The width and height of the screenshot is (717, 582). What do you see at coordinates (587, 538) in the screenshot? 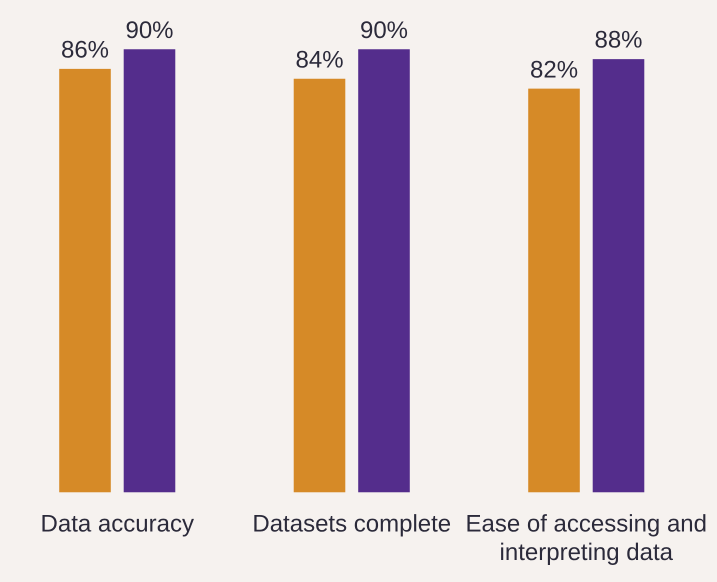
I see `x-tick-label: Ease of accessing and interpreting data` at bounding box center [587, 538].